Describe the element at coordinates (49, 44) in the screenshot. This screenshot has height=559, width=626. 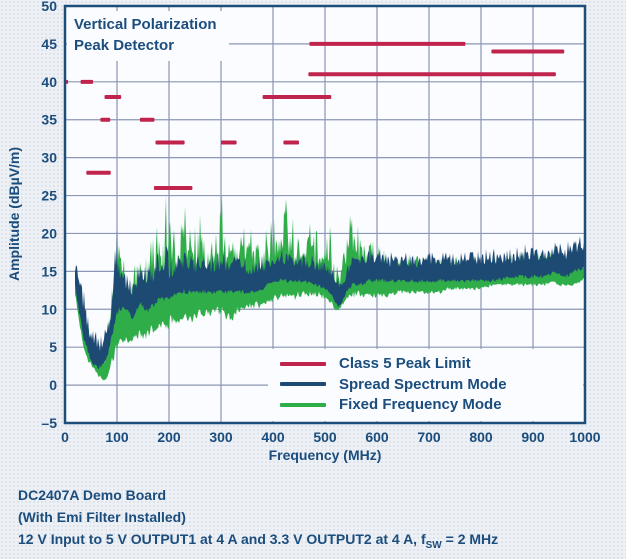
I see `y-tick-label: 45` at that location.